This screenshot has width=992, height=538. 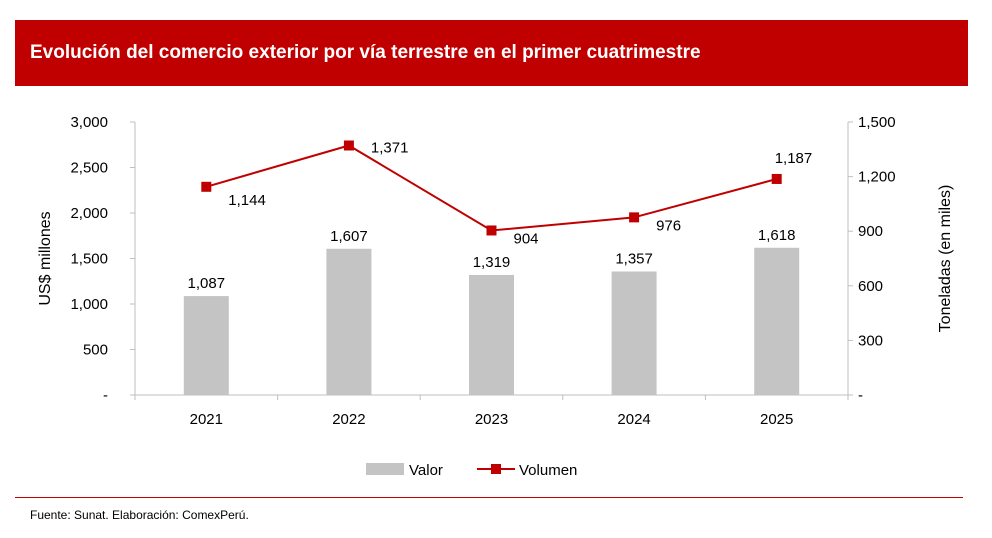 What do you see at coordinates (139, 515) in the screenshot?
I see `source-note: Fuente: Sunat. Elaboración: ComexPerú.` at bounding box center [139, 515].